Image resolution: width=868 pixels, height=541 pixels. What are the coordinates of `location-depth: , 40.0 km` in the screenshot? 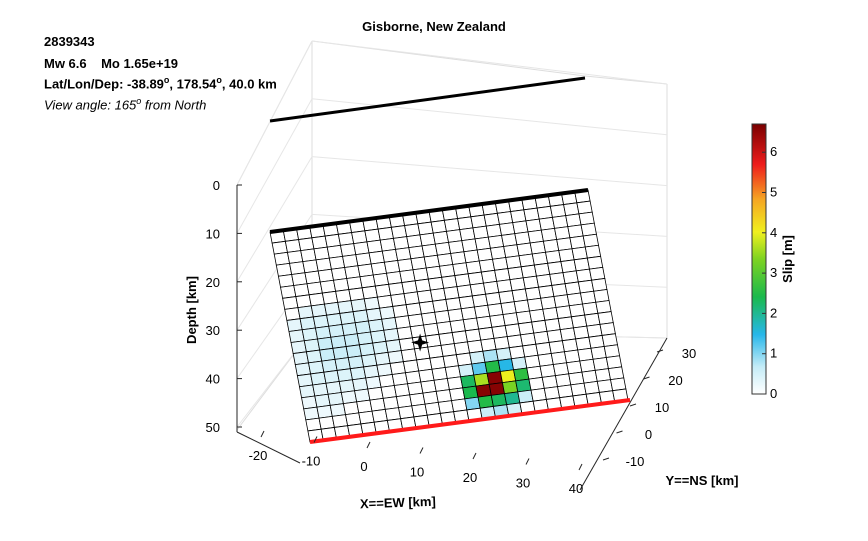 It's located at (249, 84).